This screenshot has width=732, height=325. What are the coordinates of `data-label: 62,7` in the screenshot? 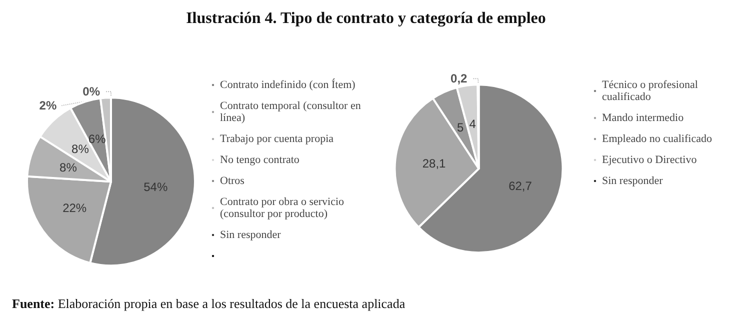 It's located at (520, 186).